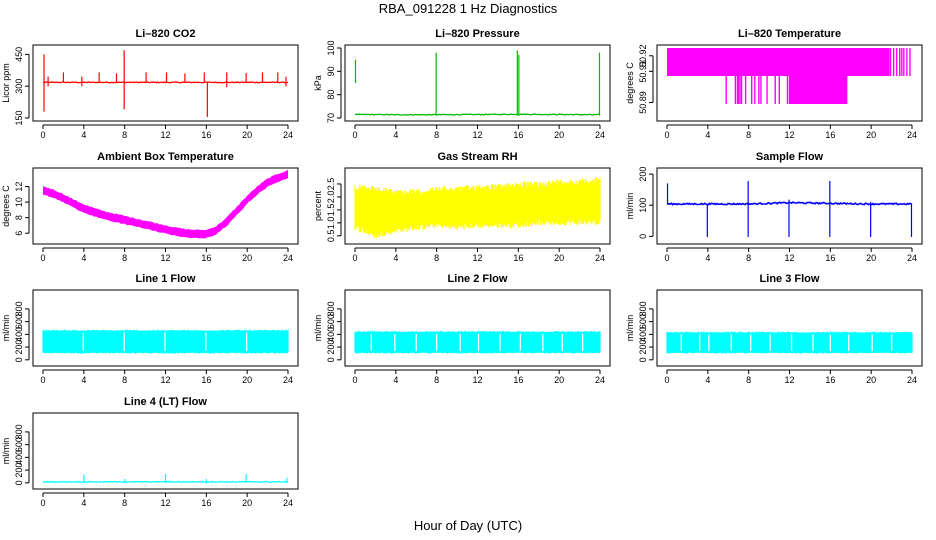 The height and width of the screenshot is (540, 936). Describe the element at coordinates (318, 205) in the screenshot. I see `y-axis-label: percent` at that location.